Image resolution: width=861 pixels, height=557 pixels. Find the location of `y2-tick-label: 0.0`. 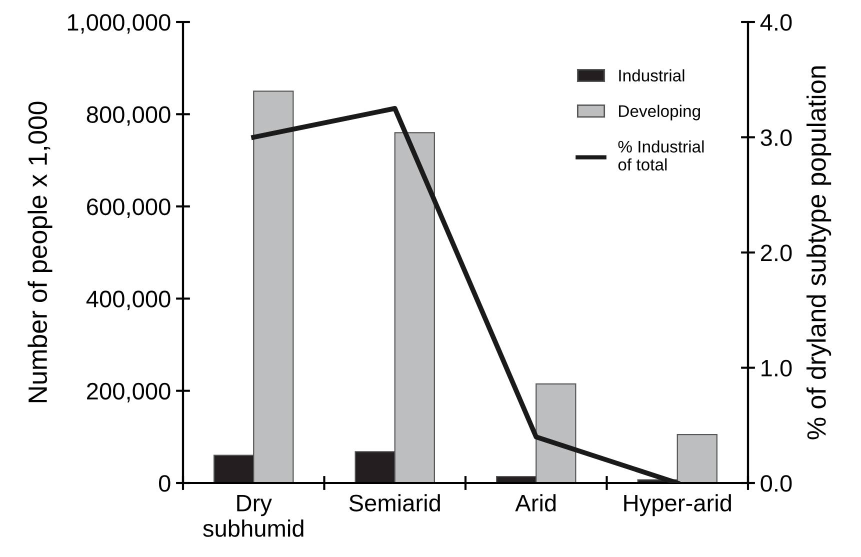

y2-tick-label: 0.0 is located at coordinates (776, 483).